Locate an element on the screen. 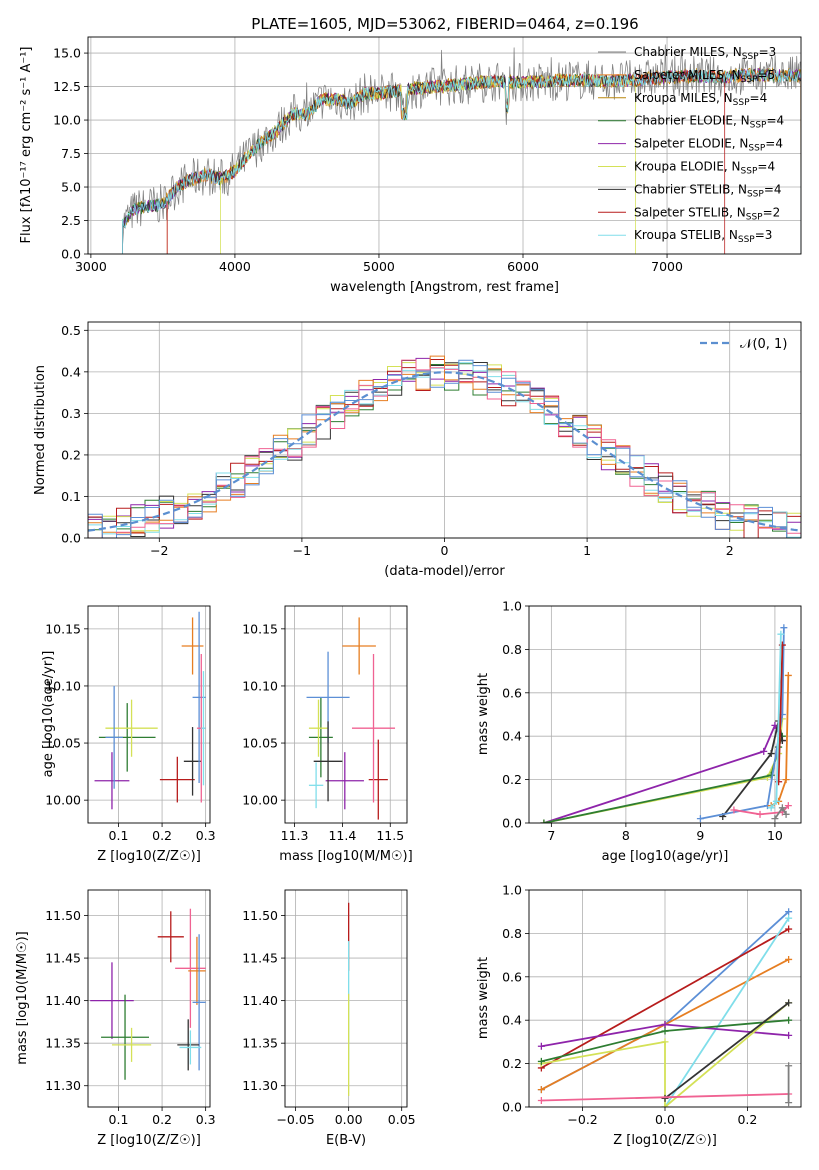 This screenshot has width=819, height=1170. x-axis-label: E(B-V) is located at coordinates (346, 1140).